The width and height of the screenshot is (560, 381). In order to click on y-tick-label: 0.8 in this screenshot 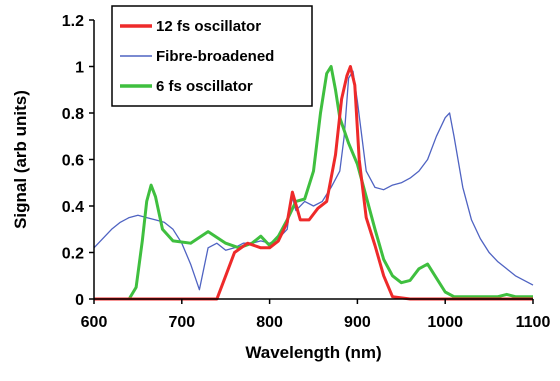, I will do `click(73, 114)`.